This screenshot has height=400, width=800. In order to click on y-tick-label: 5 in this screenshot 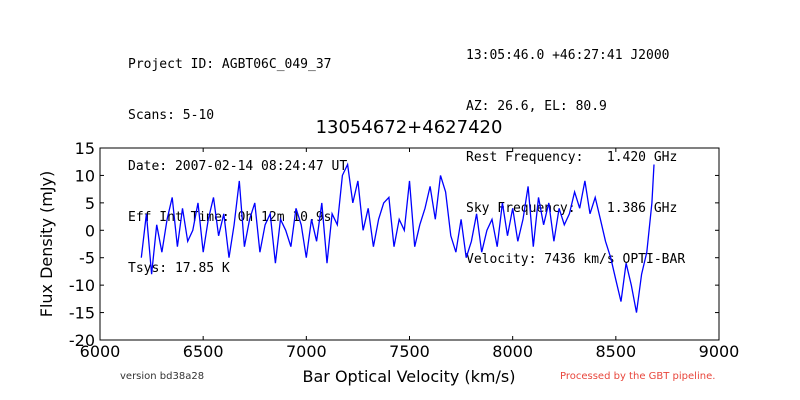, I will do `click(90, 203)`.